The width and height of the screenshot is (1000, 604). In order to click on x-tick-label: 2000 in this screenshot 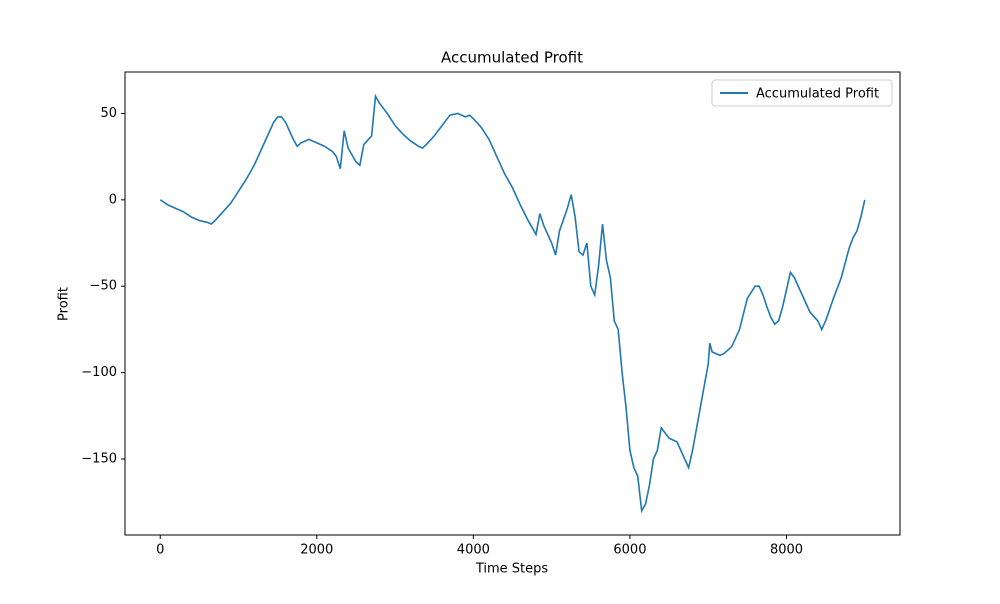, I will do `click(316, 550)`.